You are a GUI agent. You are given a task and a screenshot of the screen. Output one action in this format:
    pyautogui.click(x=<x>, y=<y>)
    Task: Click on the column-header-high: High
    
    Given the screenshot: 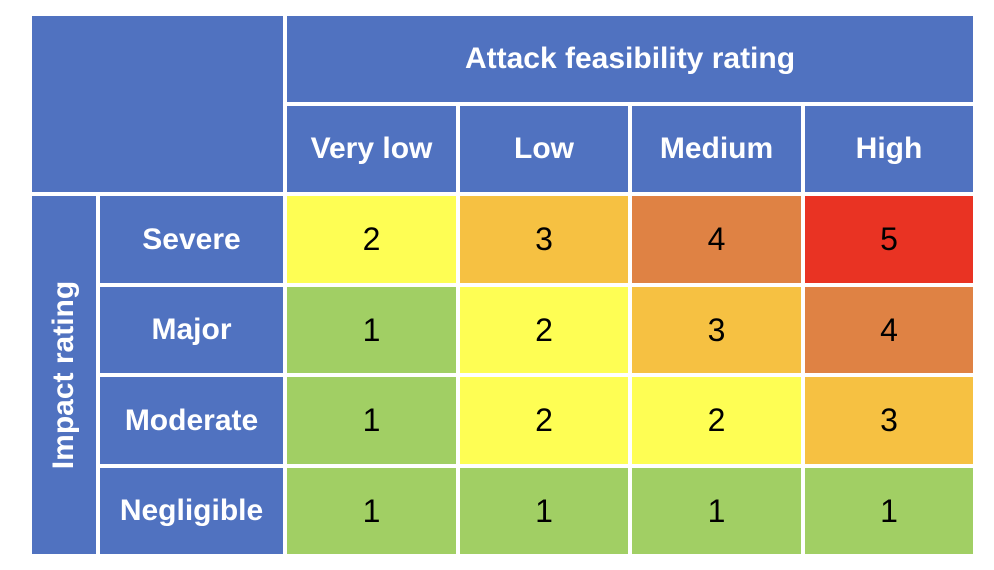 What is the action you would take?
    pyautogui.click(x=889, y=149)
    